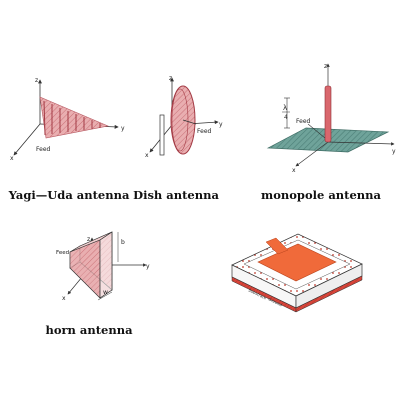  I want to click on monopole-feed-line, so click(316, 131).